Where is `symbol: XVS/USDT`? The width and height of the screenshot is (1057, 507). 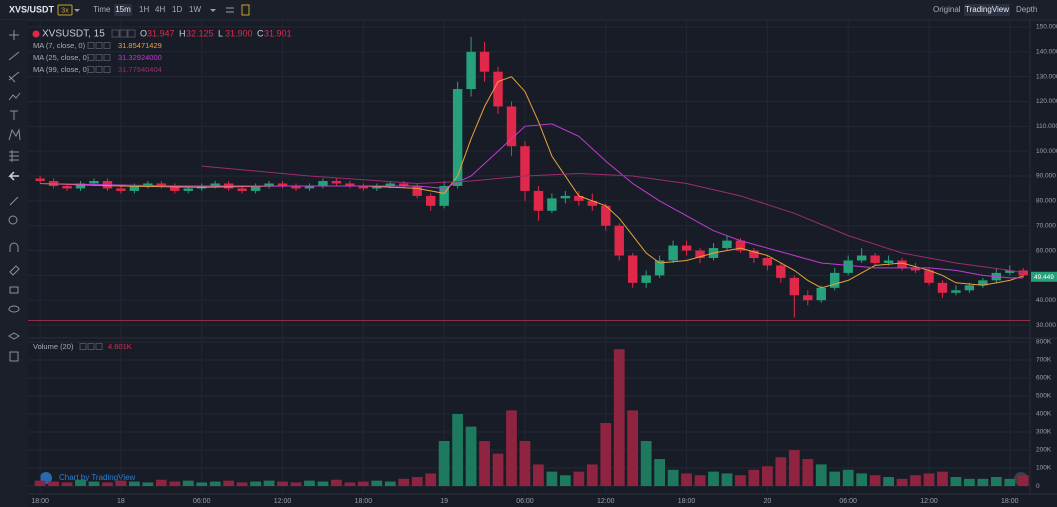
symbol: XVS/USDT is located at coordinates (32, 9).